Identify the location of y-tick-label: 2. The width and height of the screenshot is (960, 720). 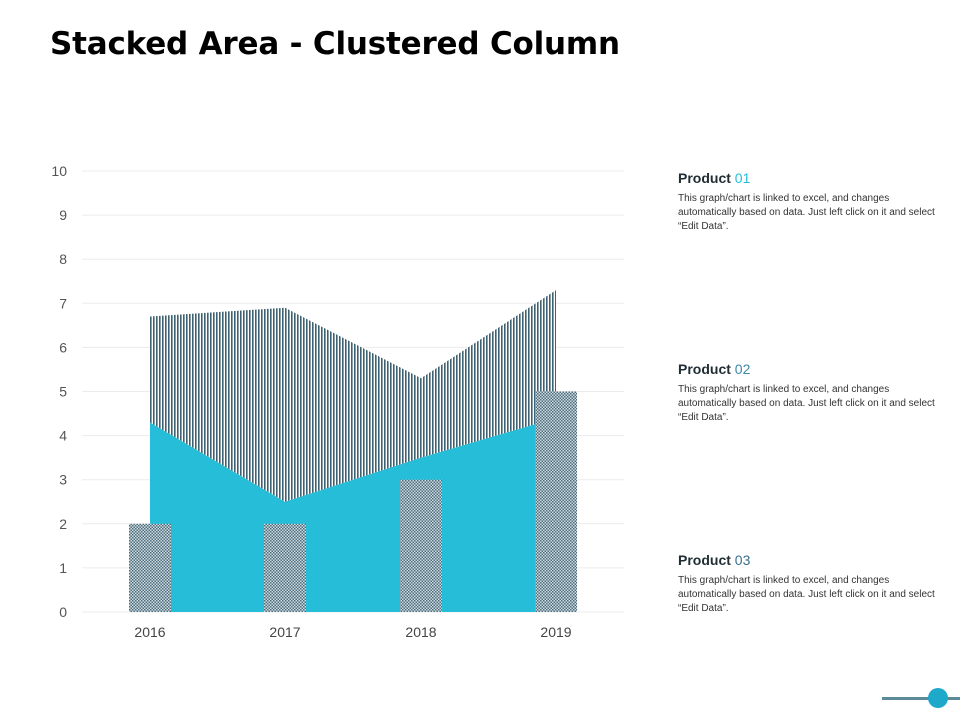
(63, 524).